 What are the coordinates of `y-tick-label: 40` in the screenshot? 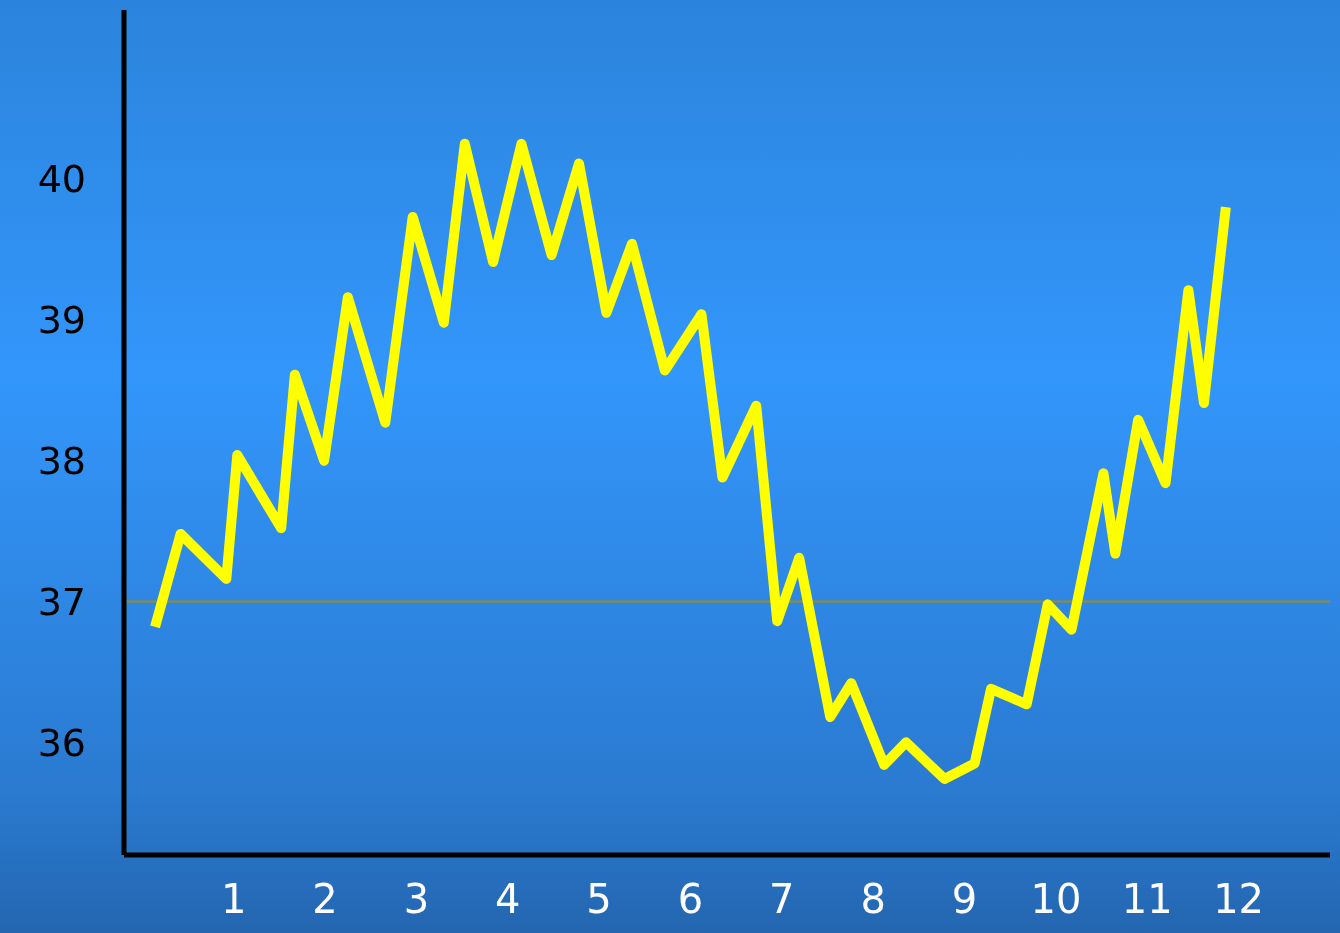 It's located at (61, 179).